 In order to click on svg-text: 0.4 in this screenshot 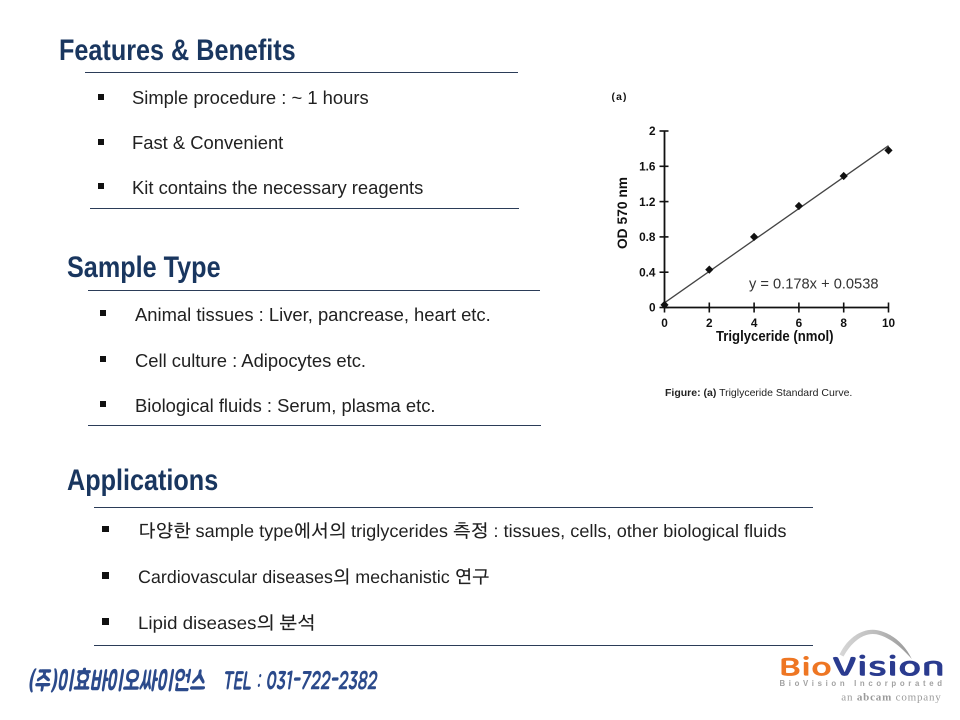, I will do `click(647, 272)`.